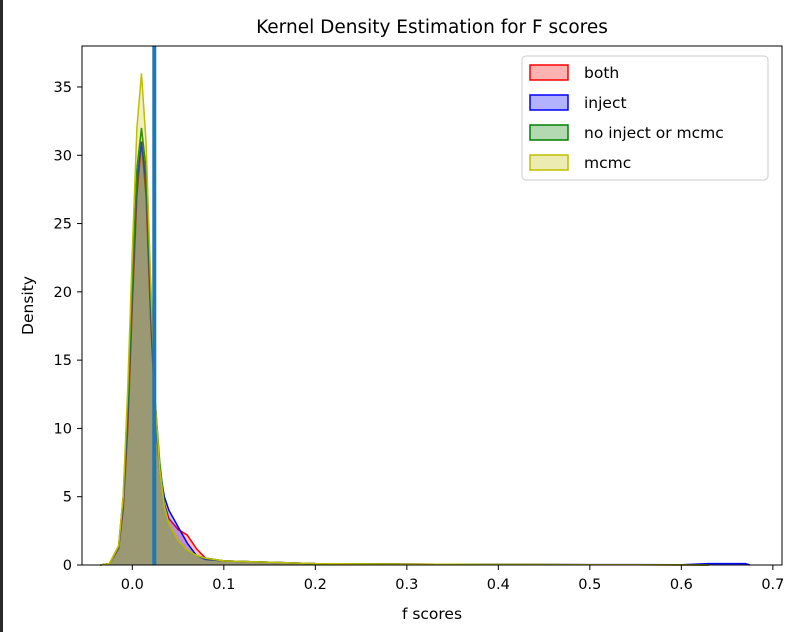 This screenshot has width=800, height=632. I want to click on y-tick-label: 5, so click(67, 498).